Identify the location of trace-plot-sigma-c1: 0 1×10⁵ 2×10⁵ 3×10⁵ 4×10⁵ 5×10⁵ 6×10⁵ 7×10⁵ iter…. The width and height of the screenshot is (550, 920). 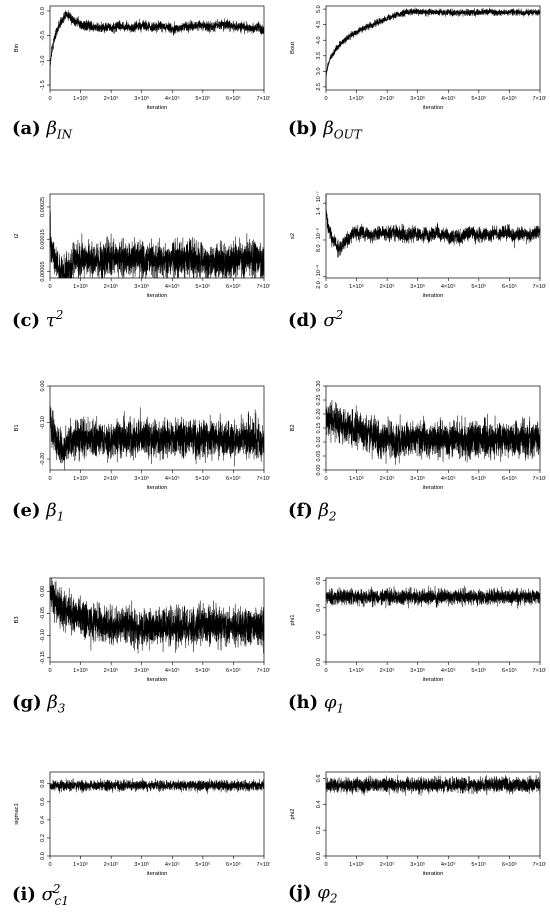
(142, 824).